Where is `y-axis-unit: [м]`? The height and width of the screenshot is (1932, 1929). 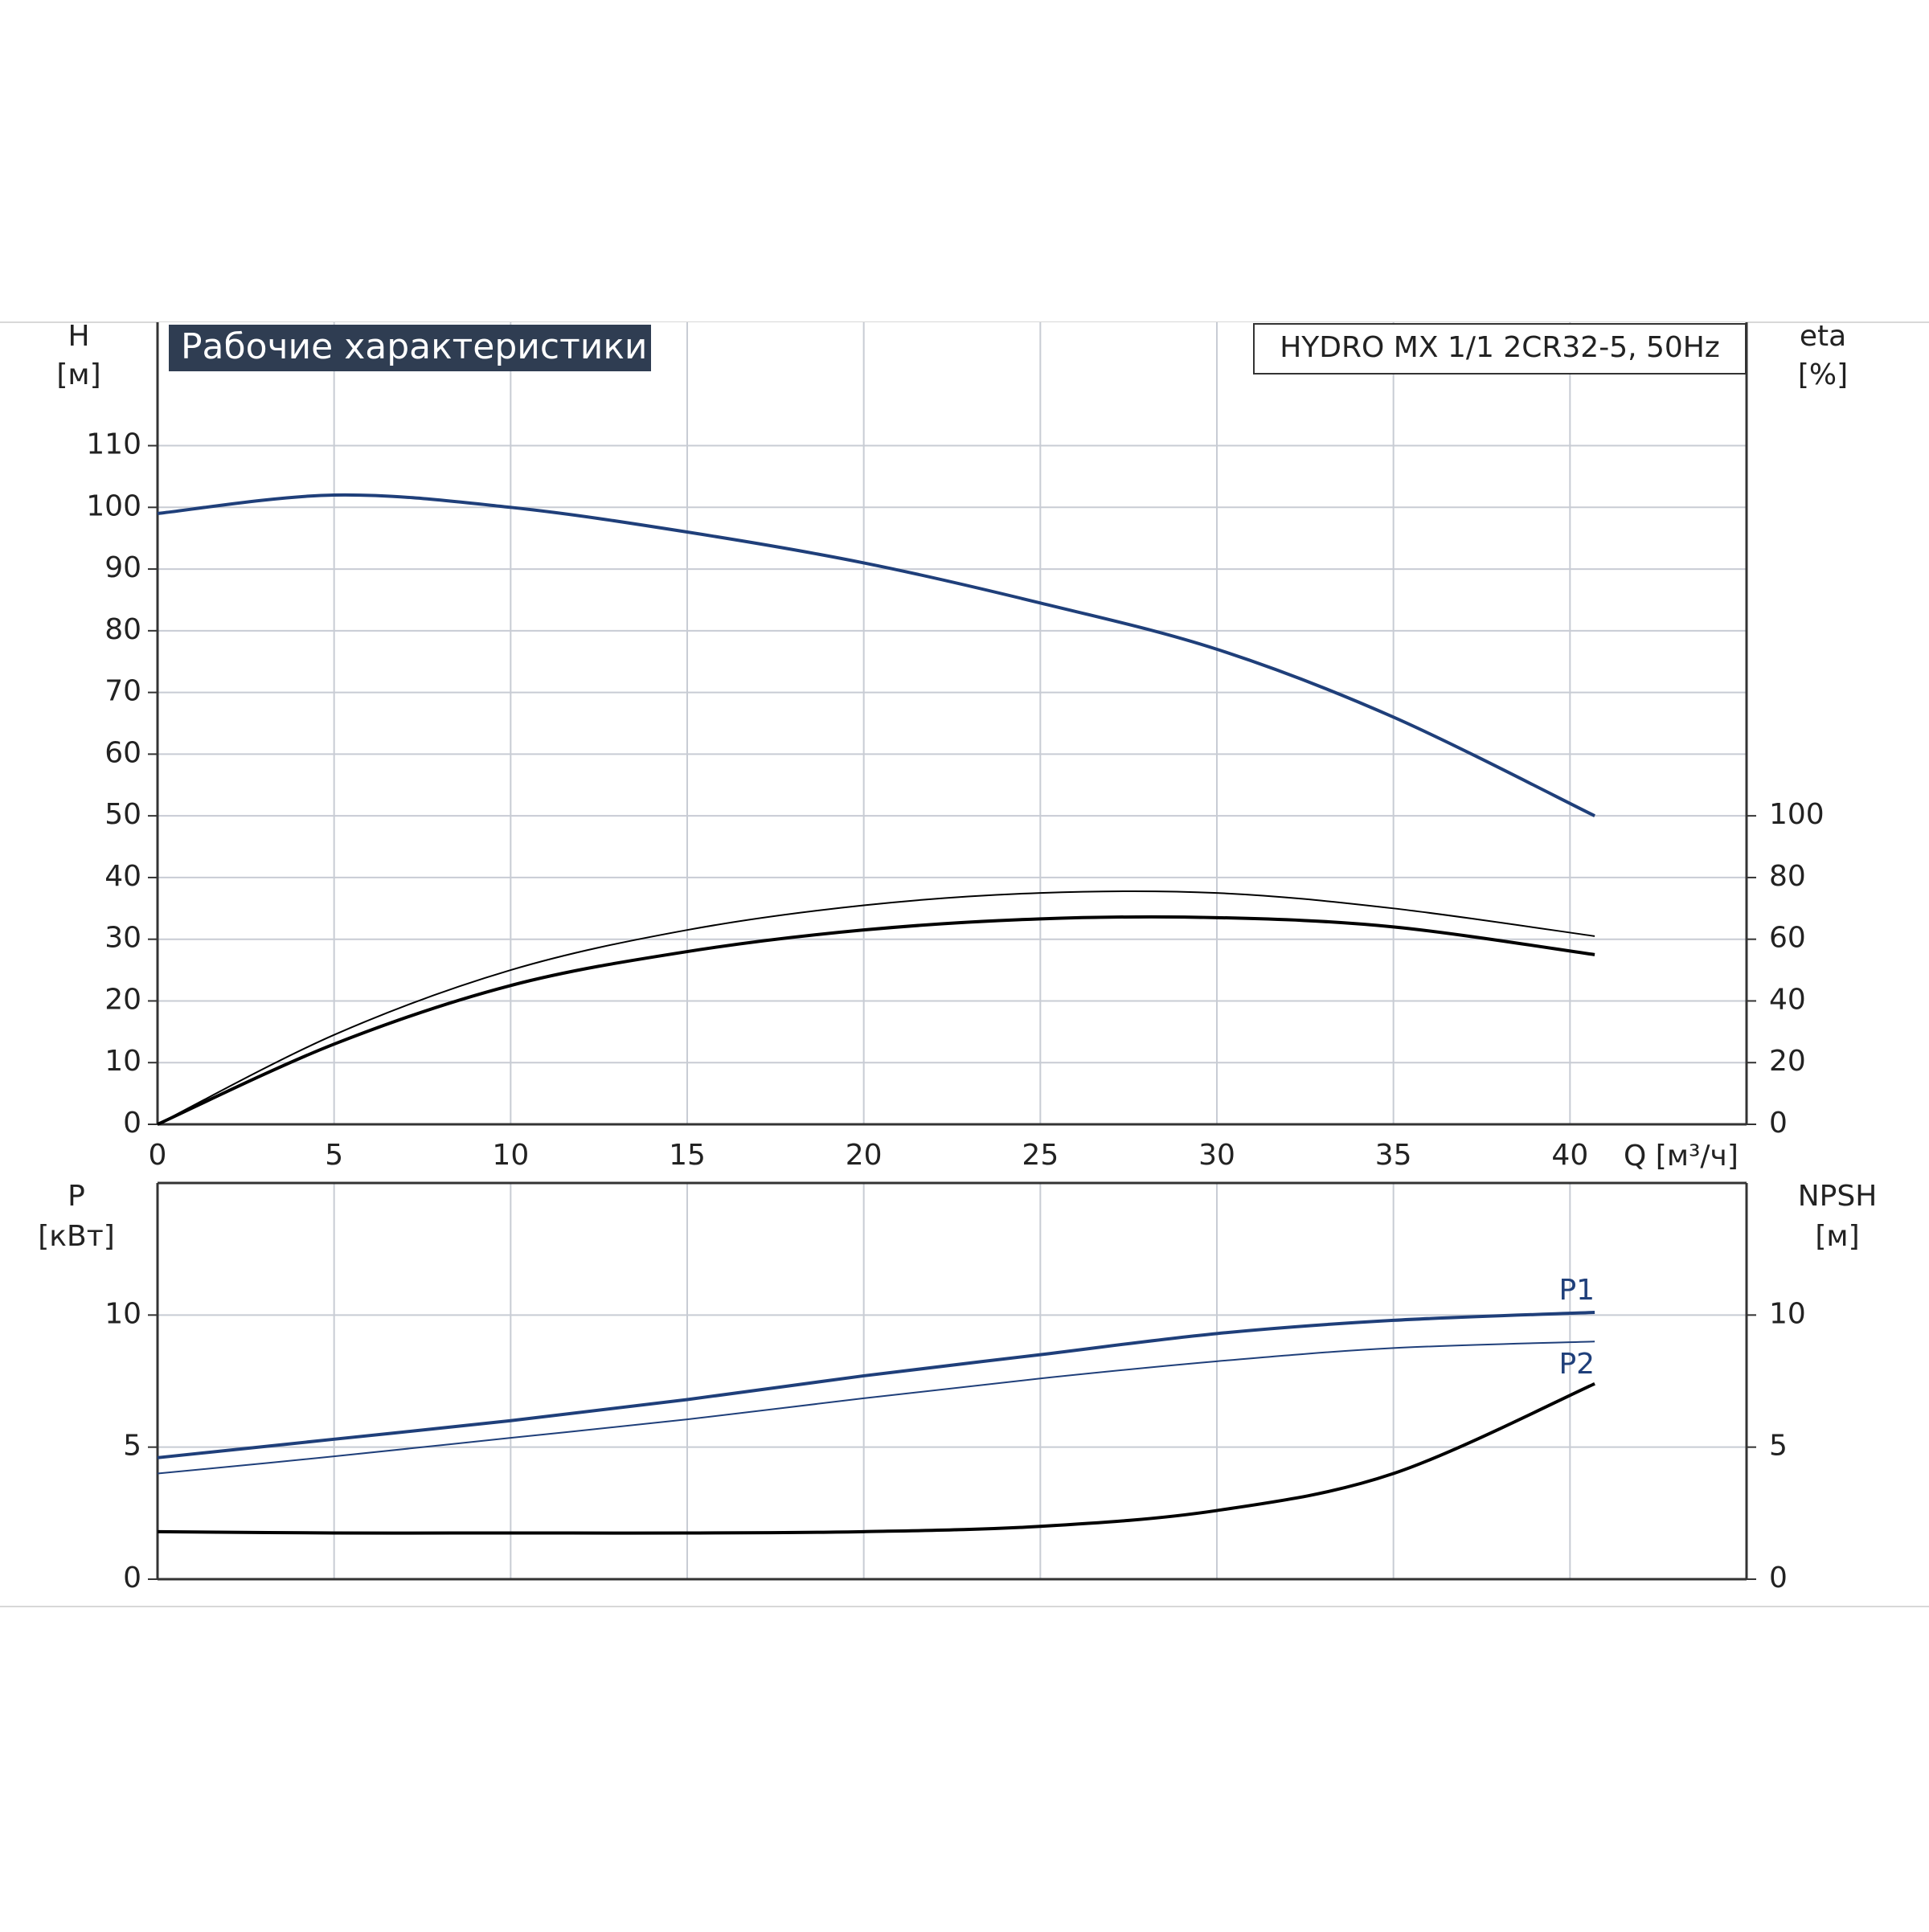
y-axis-unit: [м] is located at coordinates (78, 374).